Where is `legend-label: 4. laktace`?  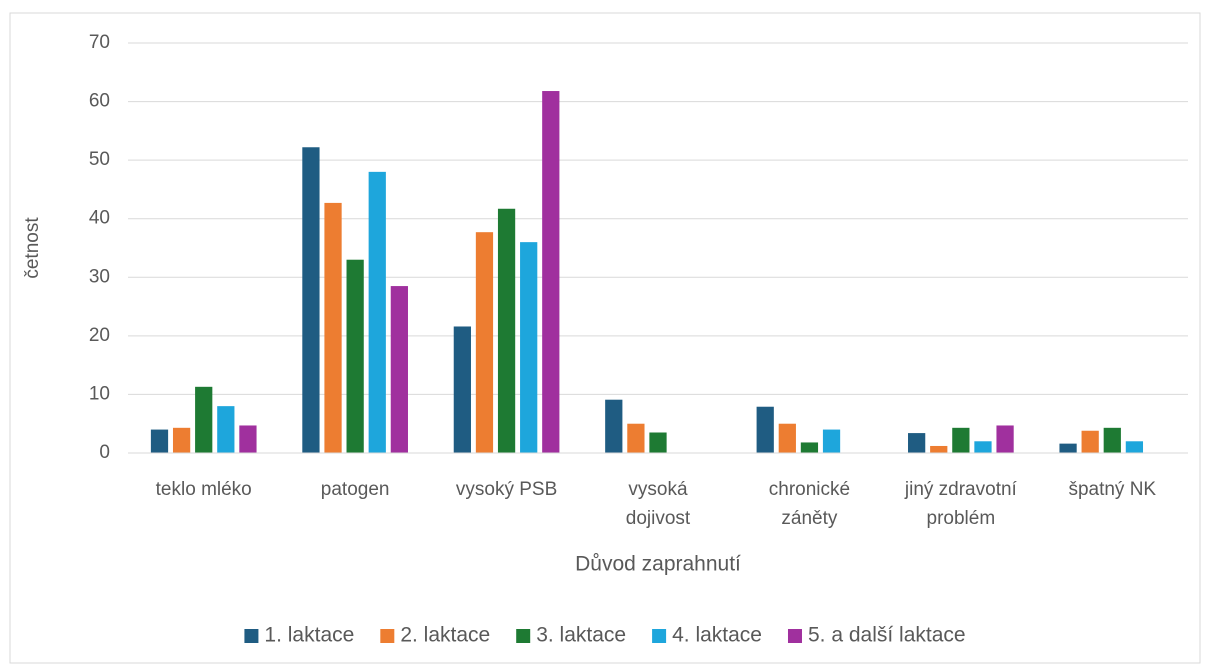
legend-label: 4. laktace is located at coordinates (717, 635).